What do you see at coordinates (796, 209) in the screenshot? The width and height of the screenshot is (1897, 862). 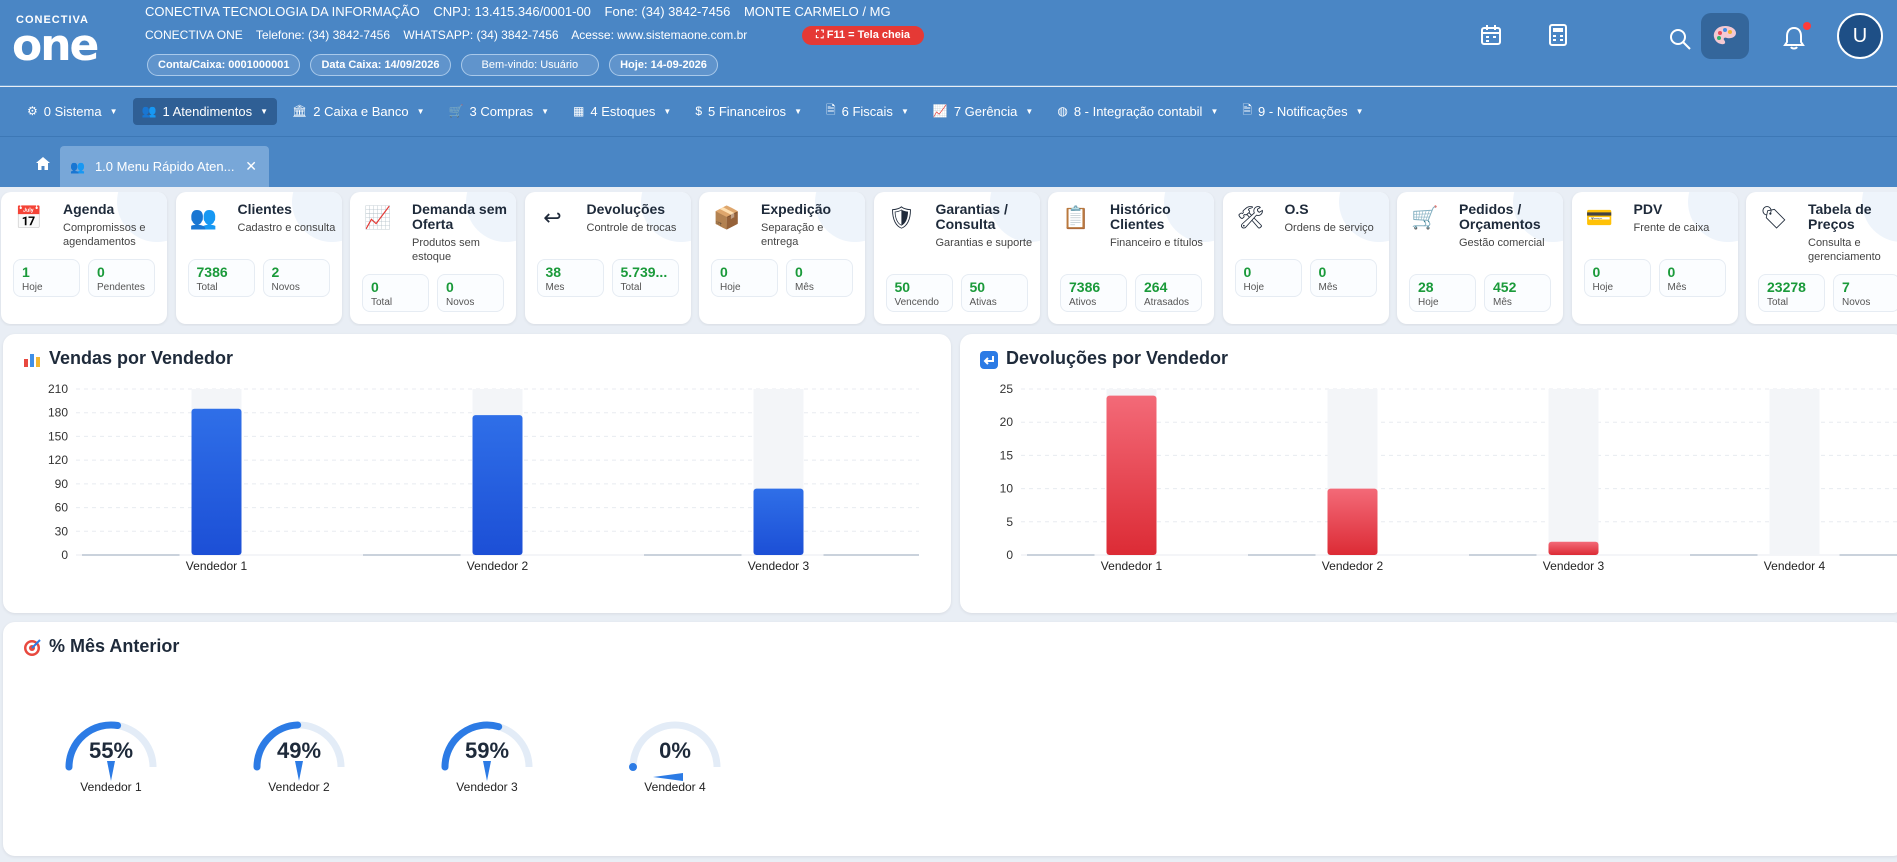 I see `card-title: Expedição` at bounding box center [796, 209].